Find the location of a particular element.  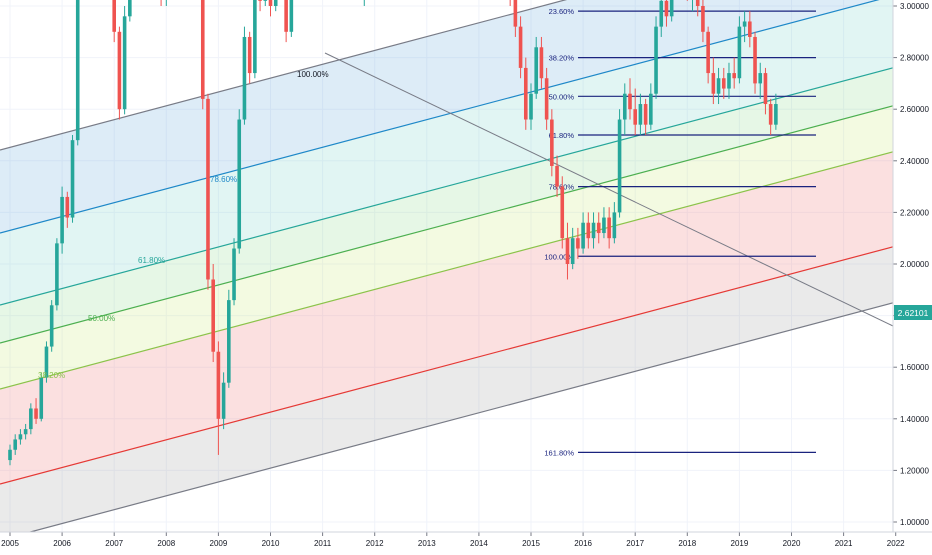

fib-level-label: 50.00% is located at coordinates (562, 96).